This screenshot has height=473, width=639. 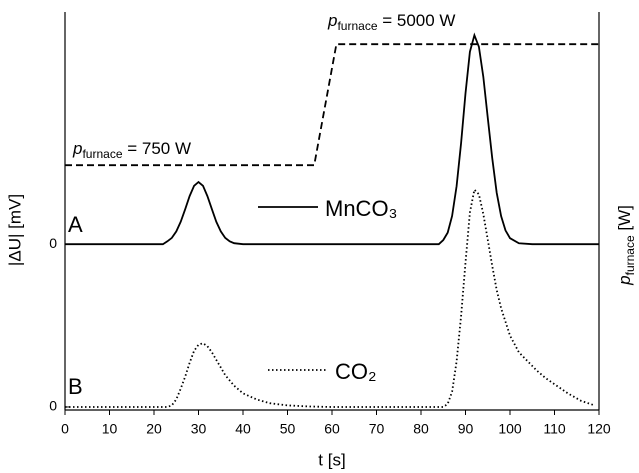 What do you see at coordinates (599, 429) in the screenshot?
I see `x-tick-label: 120` at bounding box center [599, 429].